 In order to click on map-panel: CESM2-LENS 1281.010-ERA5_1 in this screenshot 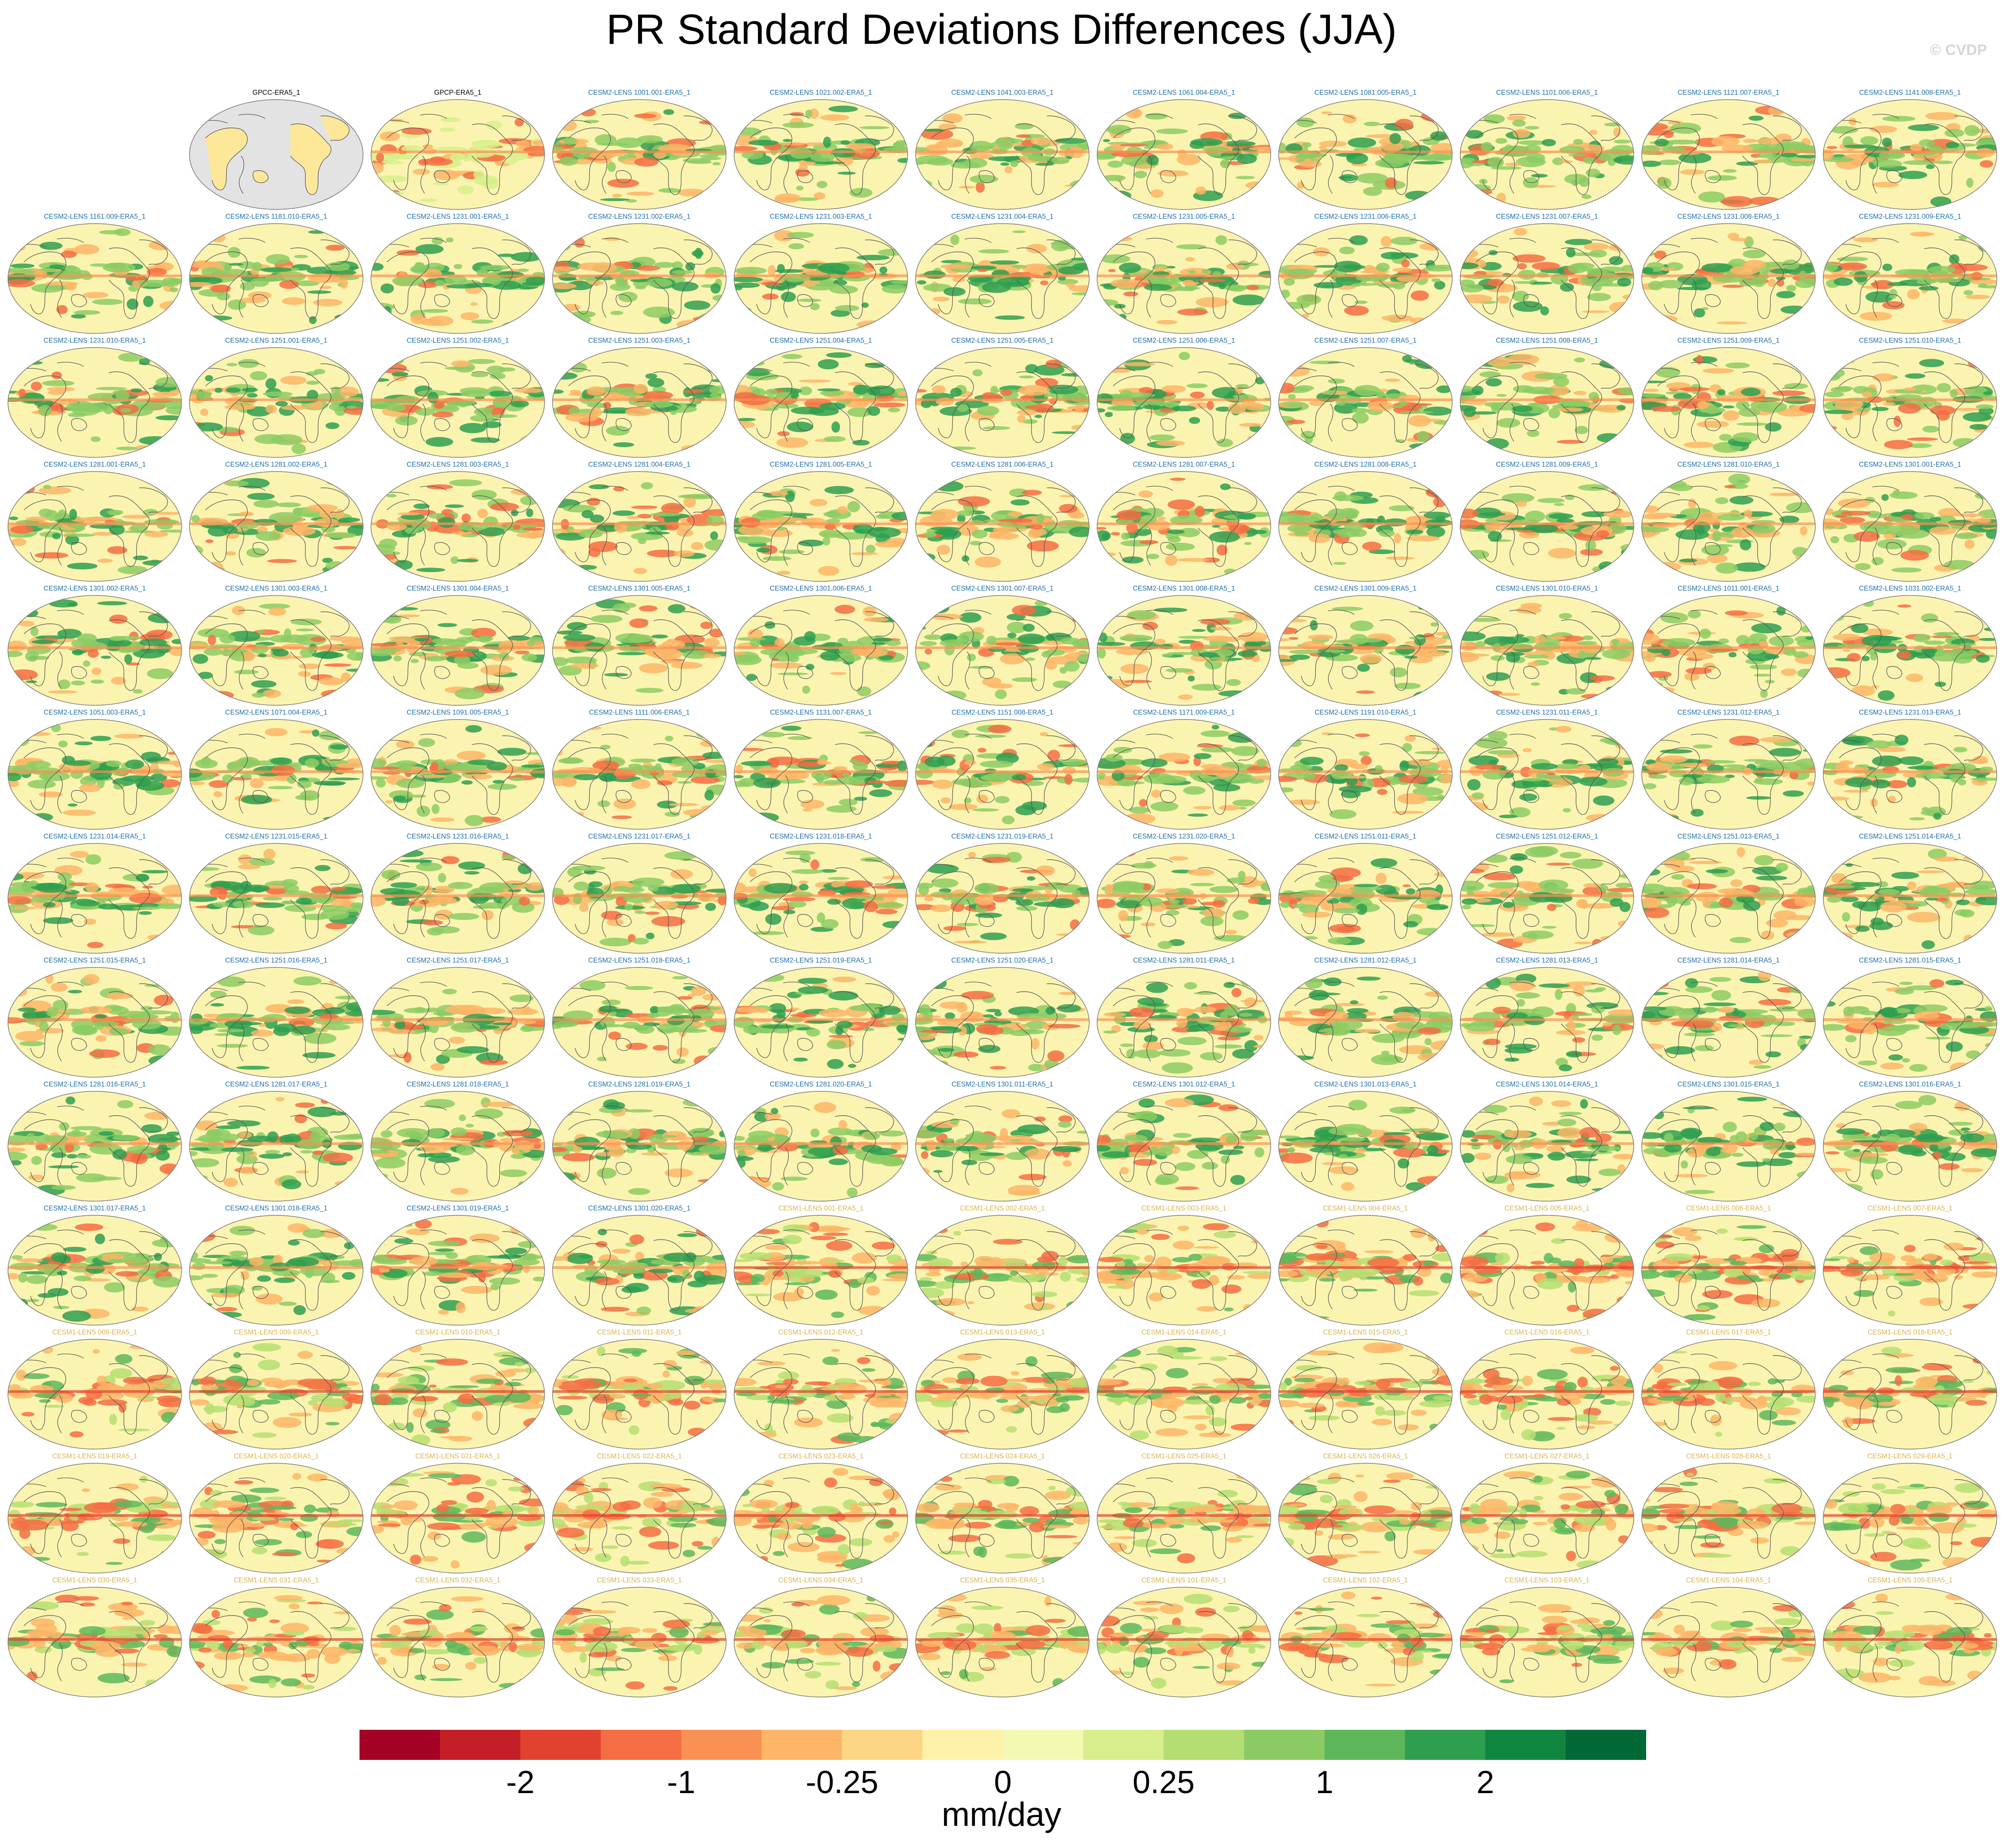, I will do `click(1728, 522)`.